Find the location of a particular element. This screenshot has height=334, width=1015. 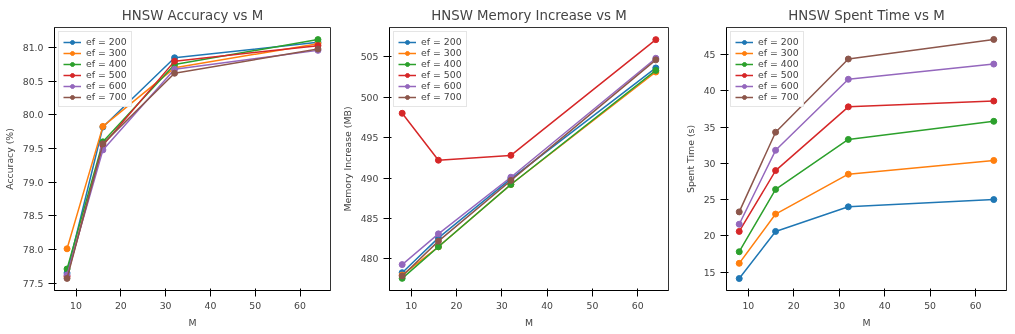

y-tick-label: 495 is located at coordinates (369, 138).